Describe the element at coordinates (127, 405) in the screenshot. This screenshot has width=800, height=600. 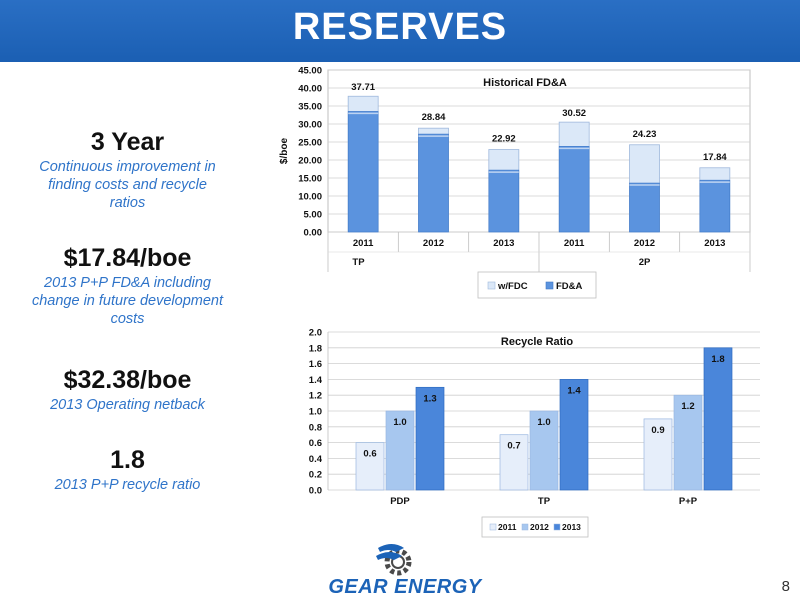
I see `metric-description: 2013 Operating netback` at that location.